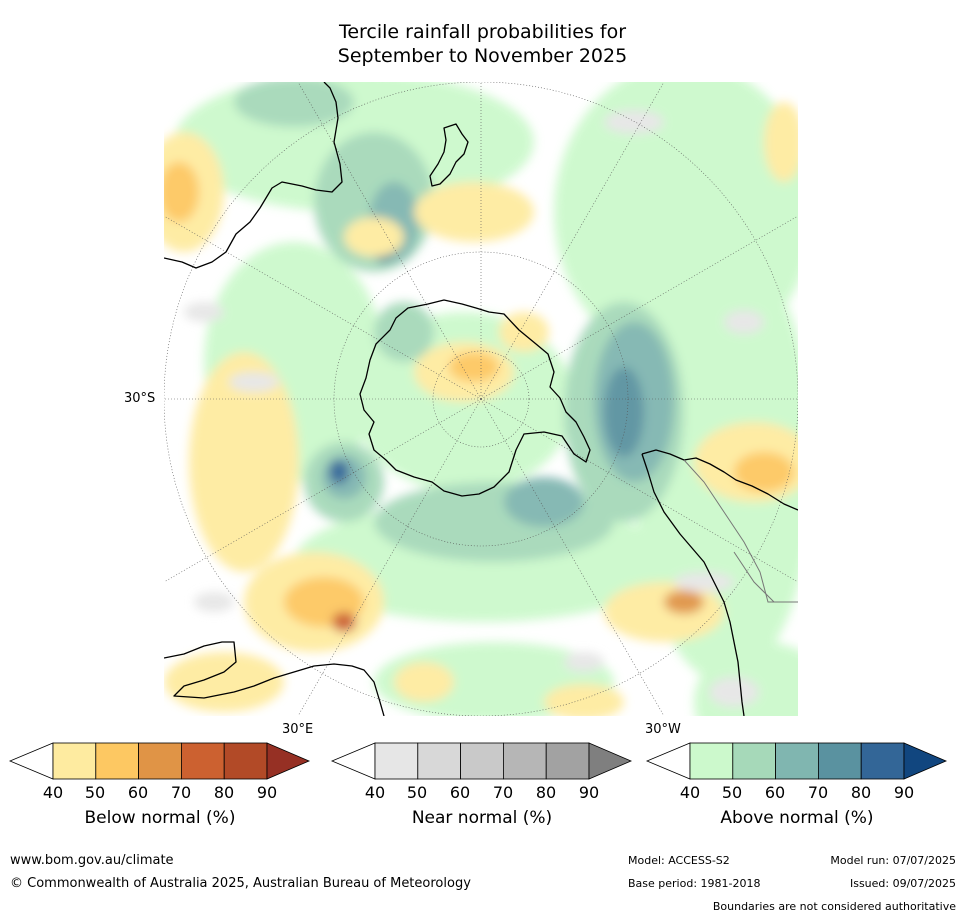  I want to click on south-america-west, so click(693, 584).